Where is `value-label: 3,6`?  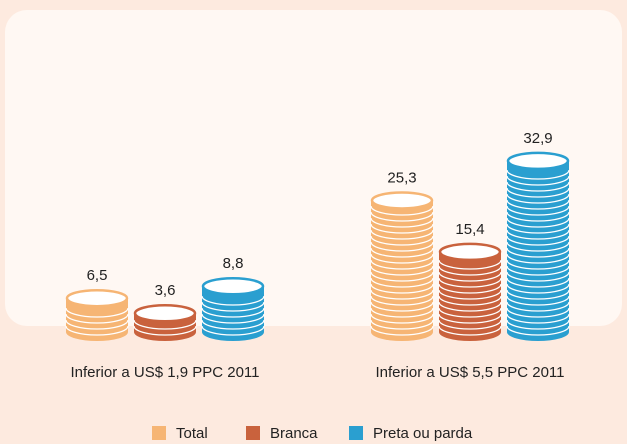 value-label: 3,6 is located at coordinates (165, 290).